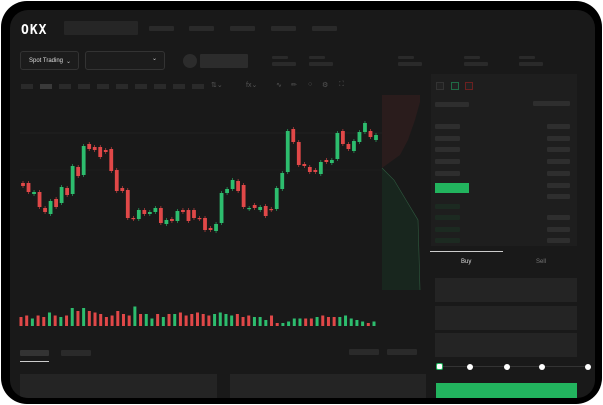 This screenshot has height=405, width=603. I want to click on settings-icon: ⚙, so click(325, 85).